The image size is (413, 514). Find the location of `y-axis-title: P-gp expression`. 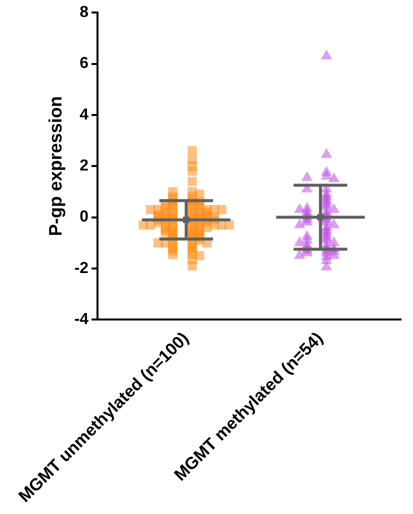

y-axis-title: P-gp expression is located at coordinates (56, 166).